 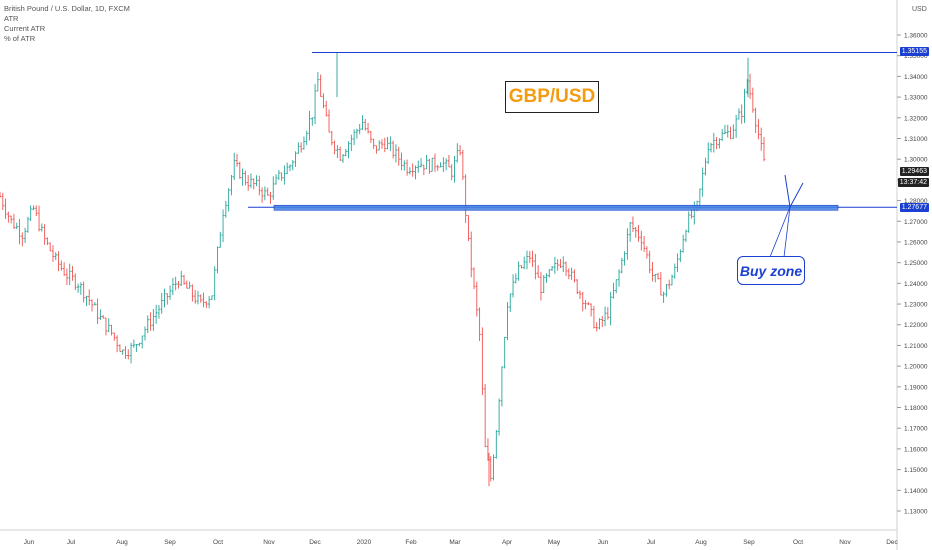 What do you see at coordinates (25, 28) in the screenshot?
I see `indicator-current-atr: Current ATR` at bounding box center [25, 28].